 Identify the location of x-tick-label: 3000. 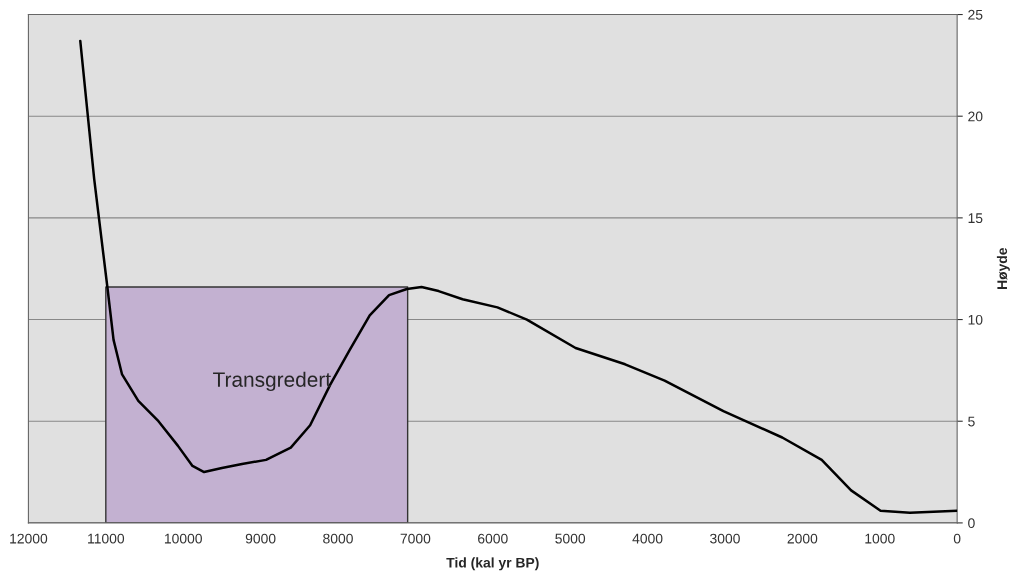
(725, 538).